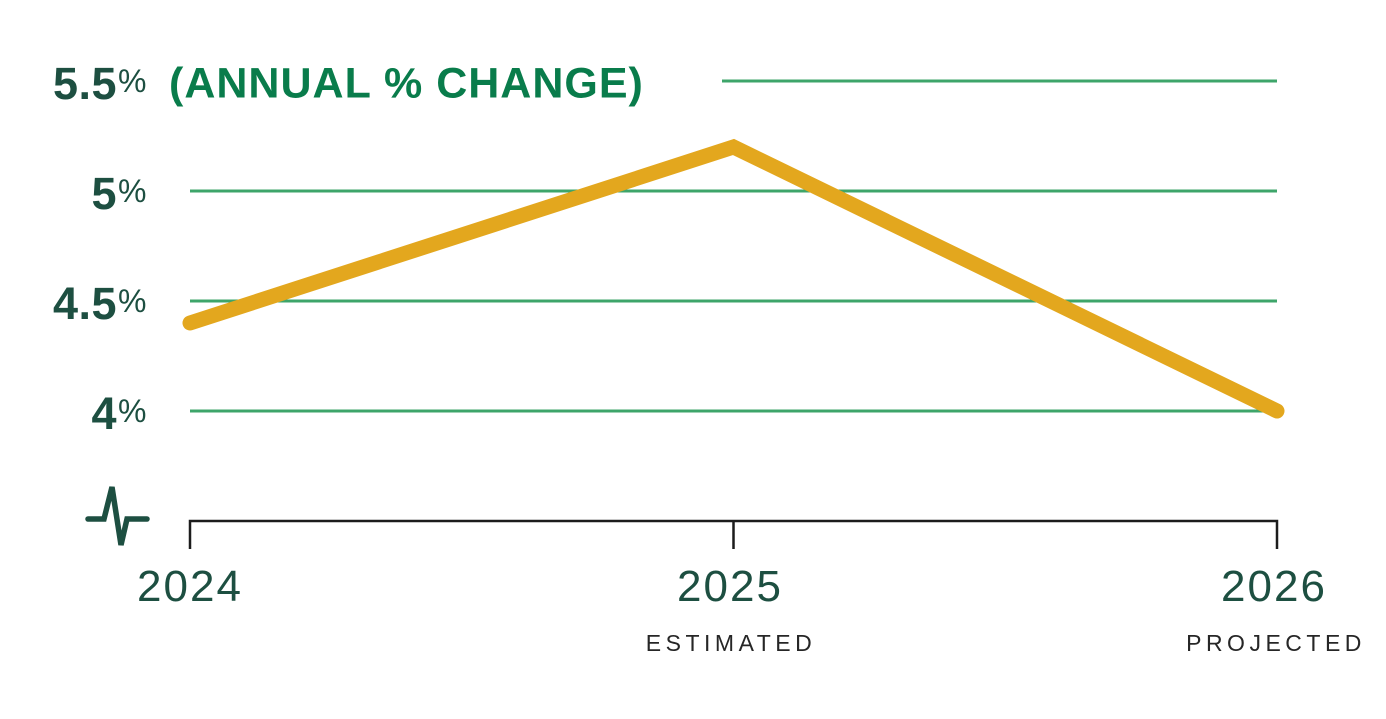 This screenshot has width=1386, height=719. What do you see at coordinates (73, 414) in the screenshot?
I see `ytick-label-4-pct: 4%` at bounding box center [73, 414].